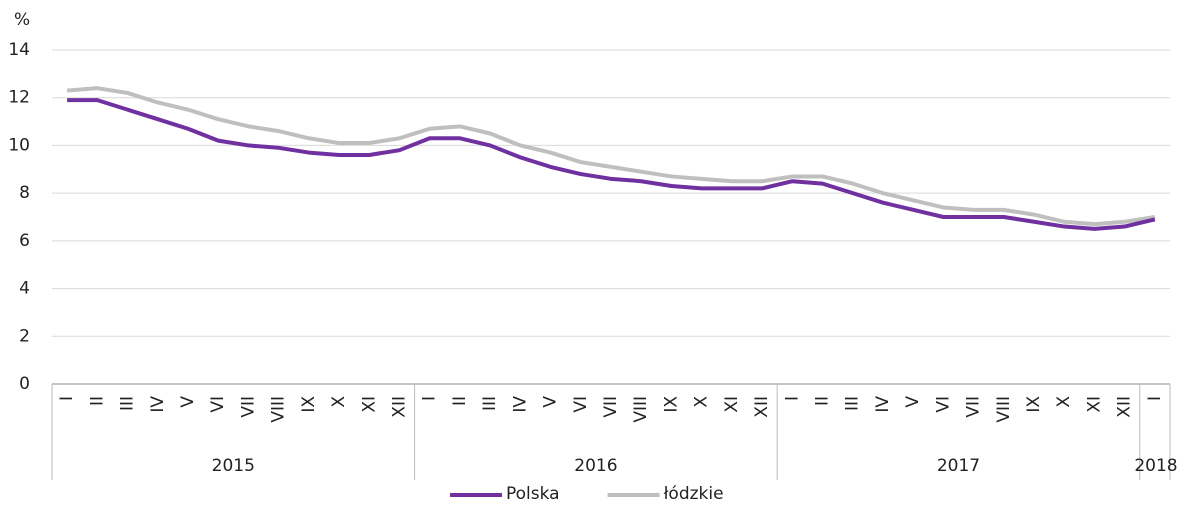 Image resolution: width=1183 pixels, height=506 pixels. I want to click on y-tick-label: 14, so click(19, 50).